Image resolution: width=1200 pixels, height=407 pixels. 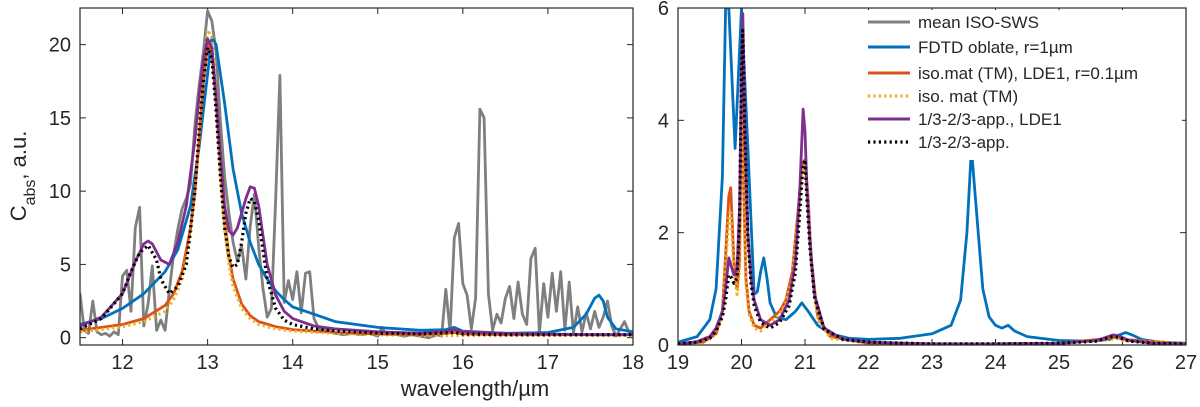 I want to click on x-tick-label: 15, so click(x=378, y=363).